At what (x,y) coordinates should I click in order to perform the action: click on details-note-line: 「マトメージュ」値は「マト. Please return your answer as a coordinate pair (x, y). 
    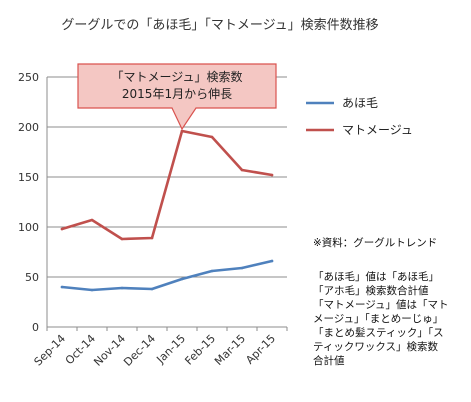
    Looking at the image, I should click on (381, 305).